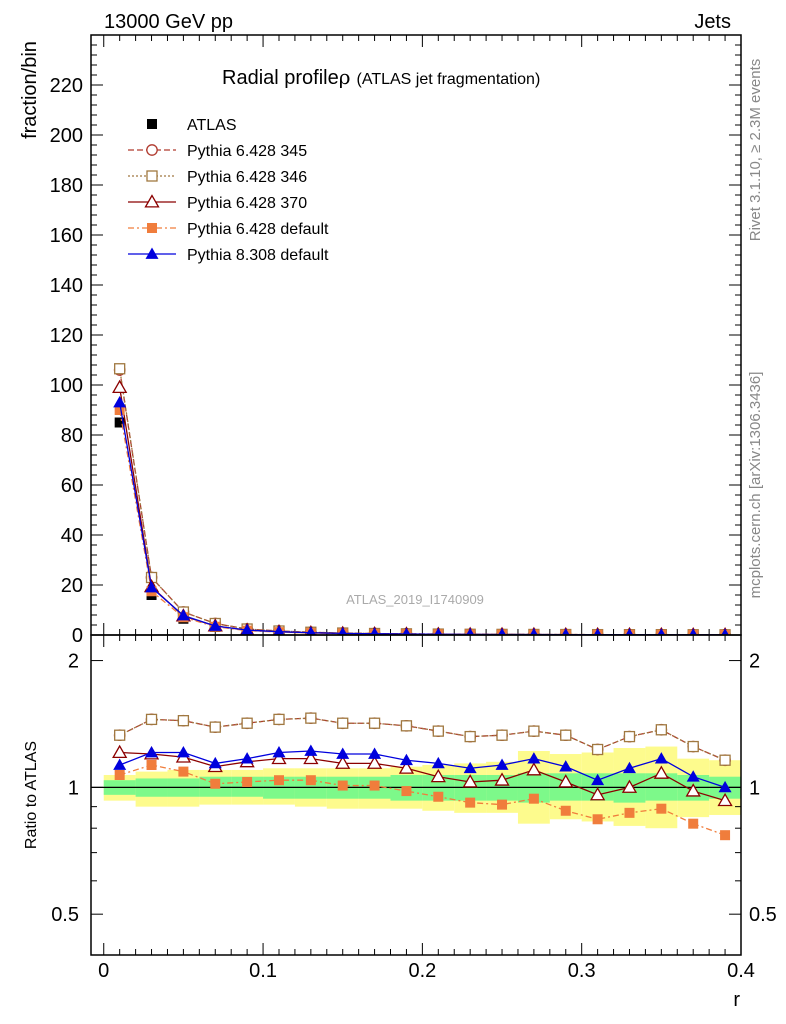 The height and width of the screenshot is (1024, 786). What do you see at coordinates (247, 177) in the screenshot?
I see `legend-label: Pythia 6.428 346` at bounding box center [247, 177].